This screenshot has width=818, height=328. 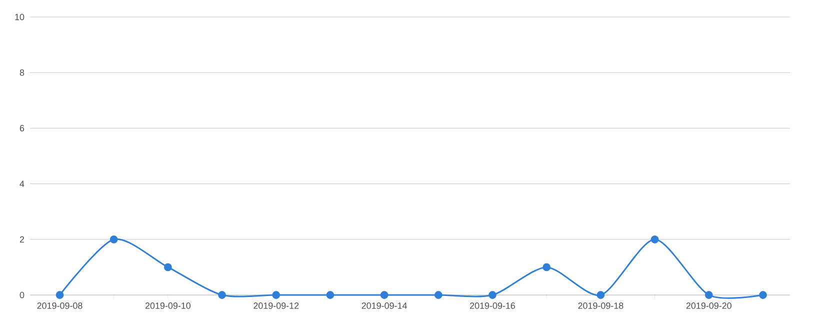 What do you see at coordinates (22, 239) in the screenshot?
I see `y-tick-label: 2` at bounding box center [22, 239].